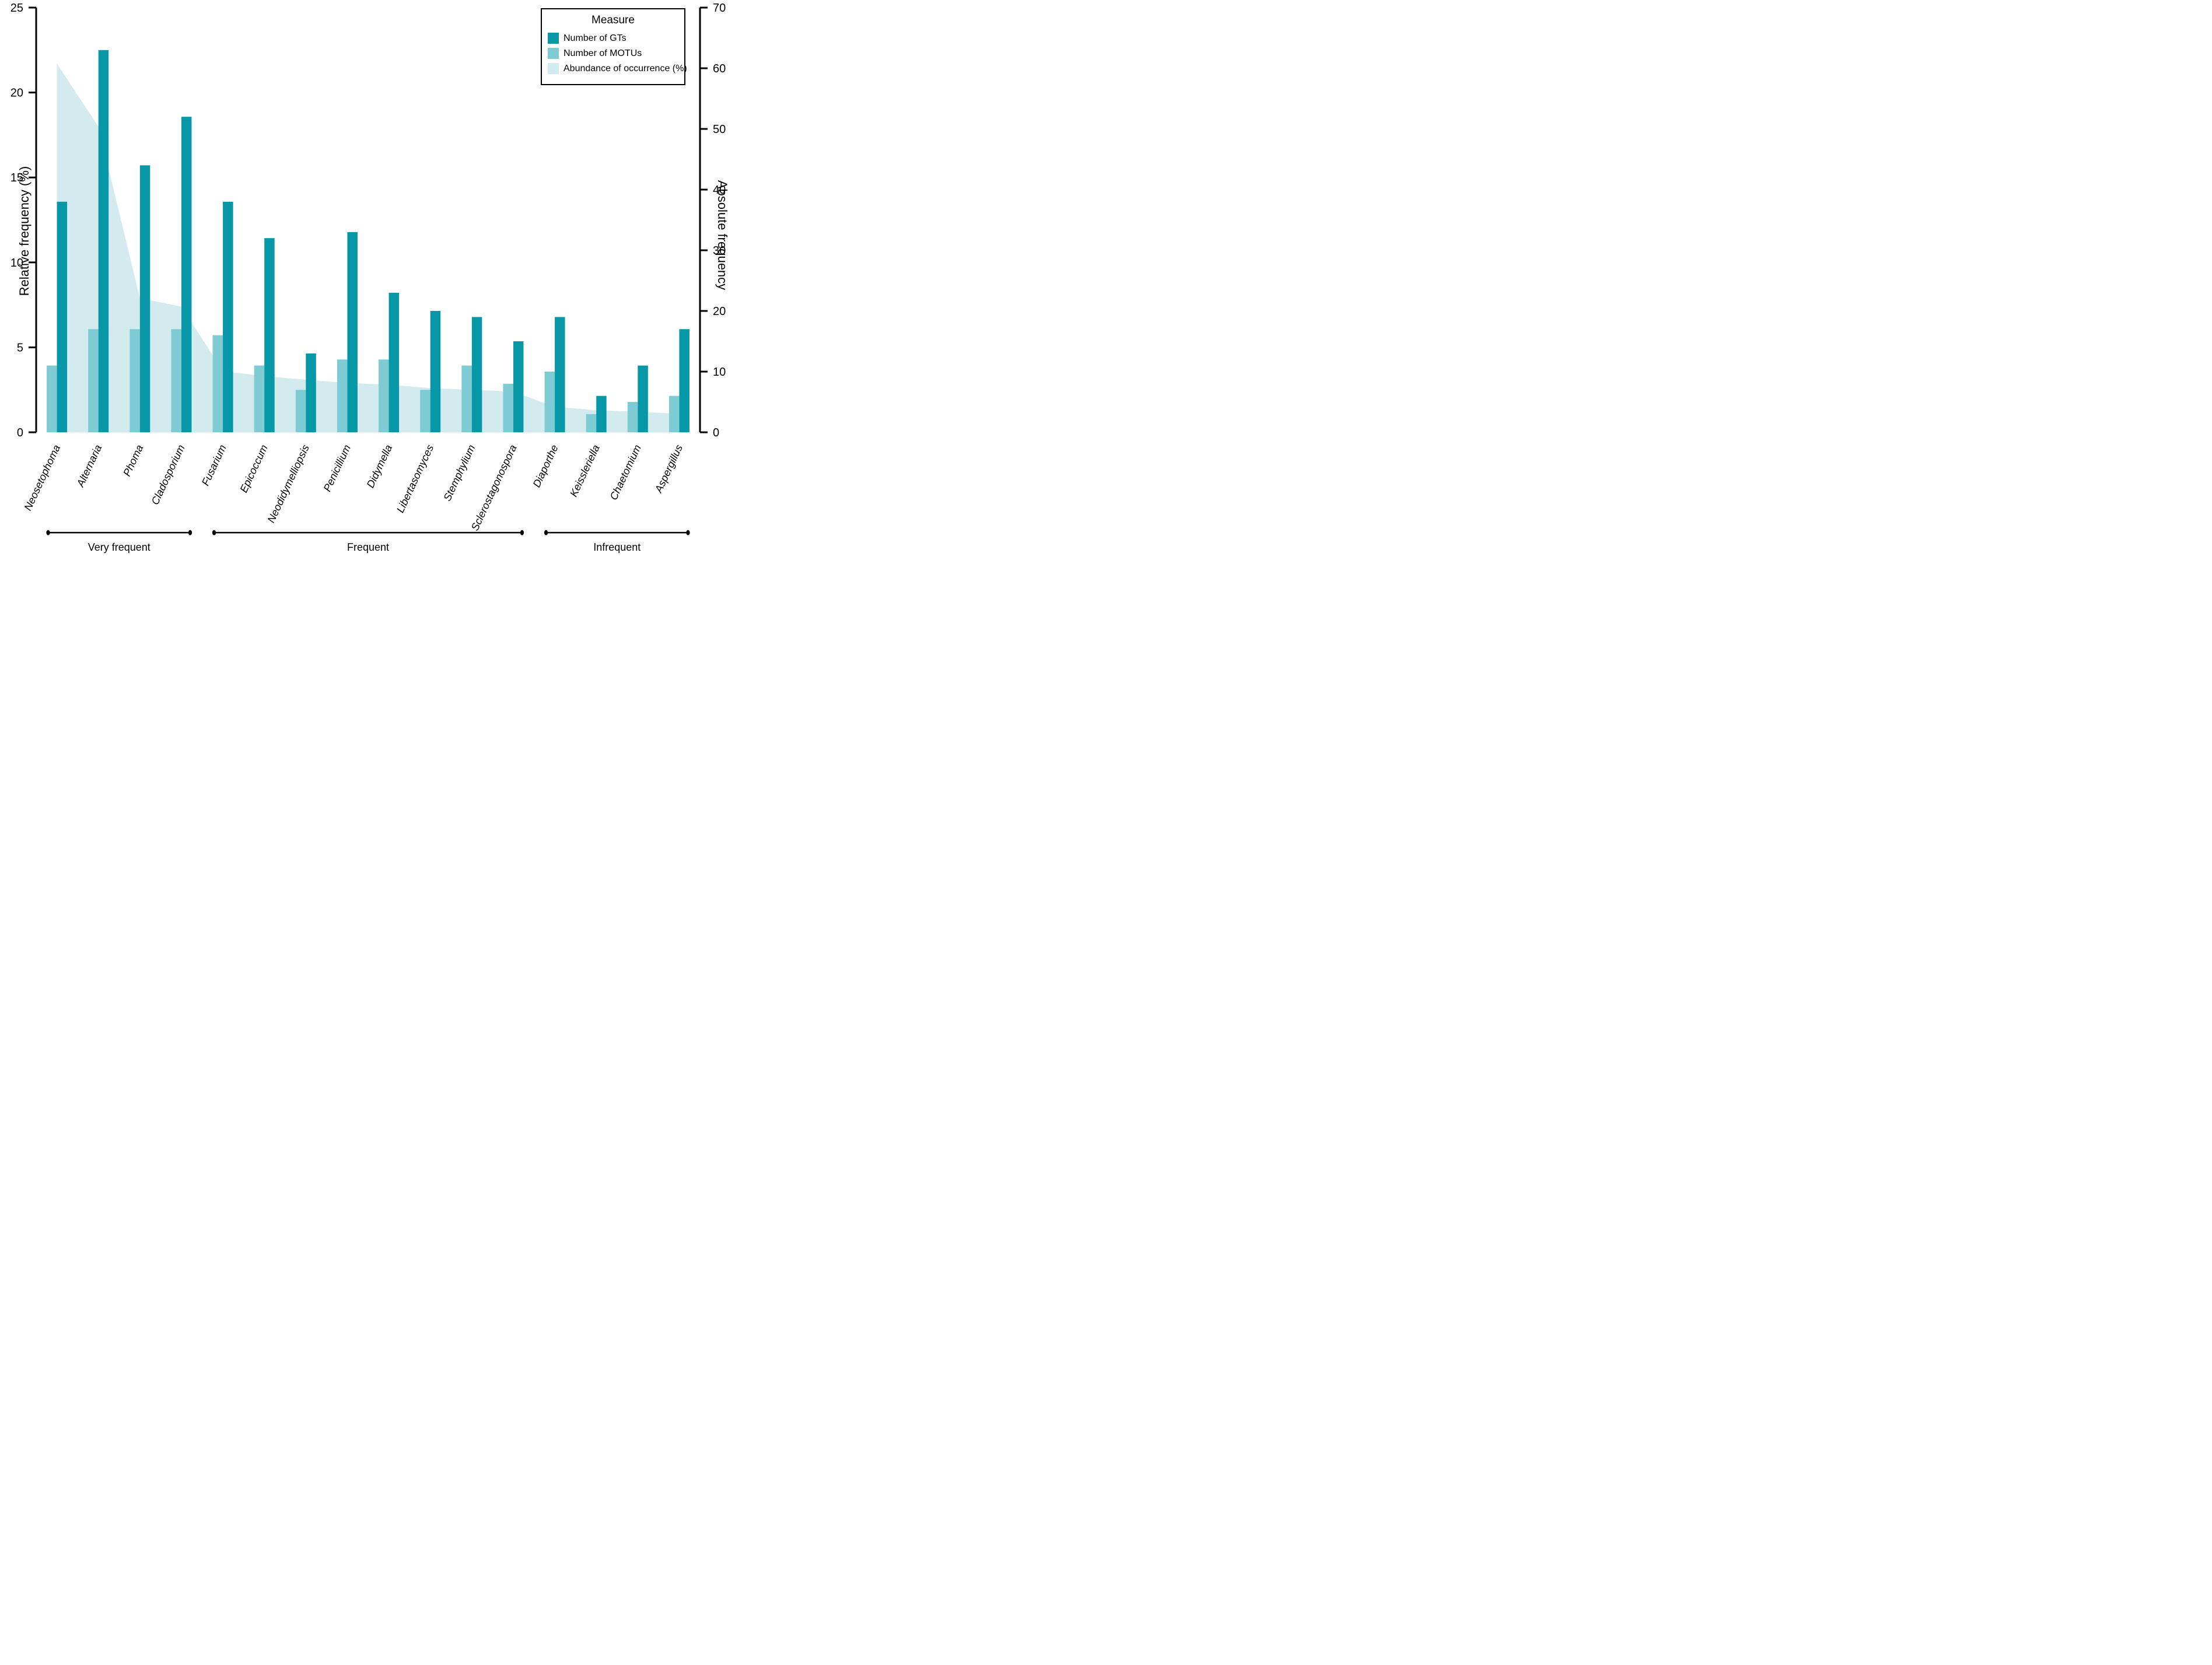 The height and width of the screenshot is (1665, 2212). I want to click on group-label-Infrequent: Infrequent, so click(617, 547).